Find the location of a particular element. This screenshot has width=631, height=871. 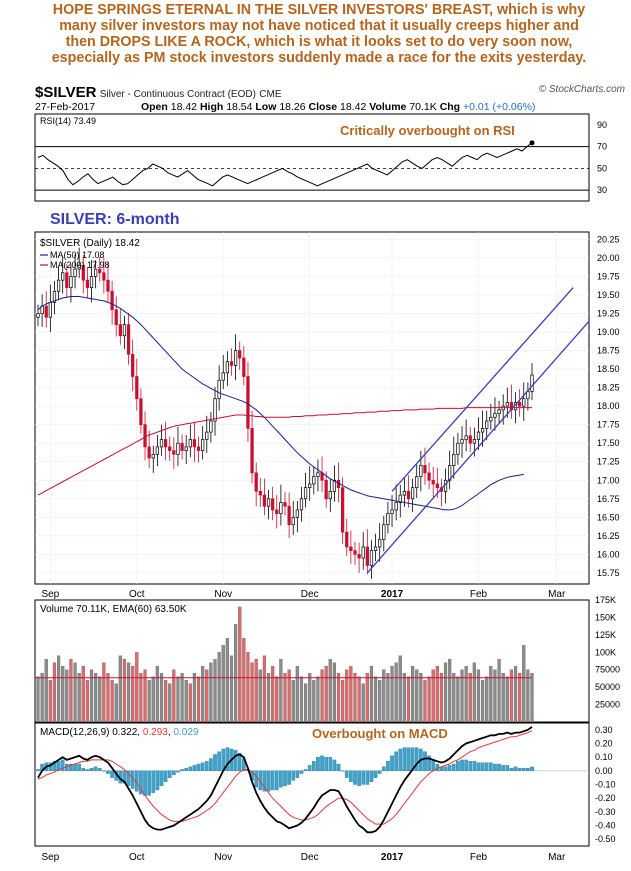

price-xlabel-Mar: Mar is located at coordinates (557, 594).